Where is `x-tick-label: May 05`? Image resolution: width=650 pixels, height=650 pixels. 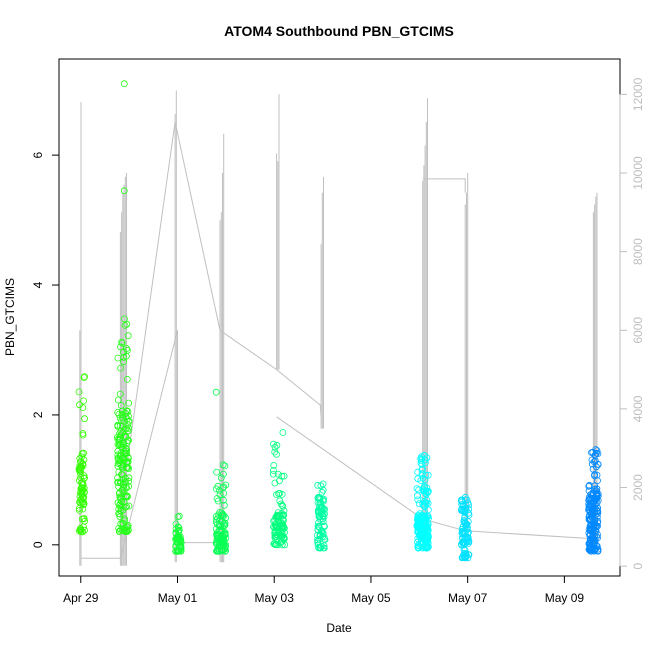
x-tick-label: May 05 is located at coordinates (371, 598).